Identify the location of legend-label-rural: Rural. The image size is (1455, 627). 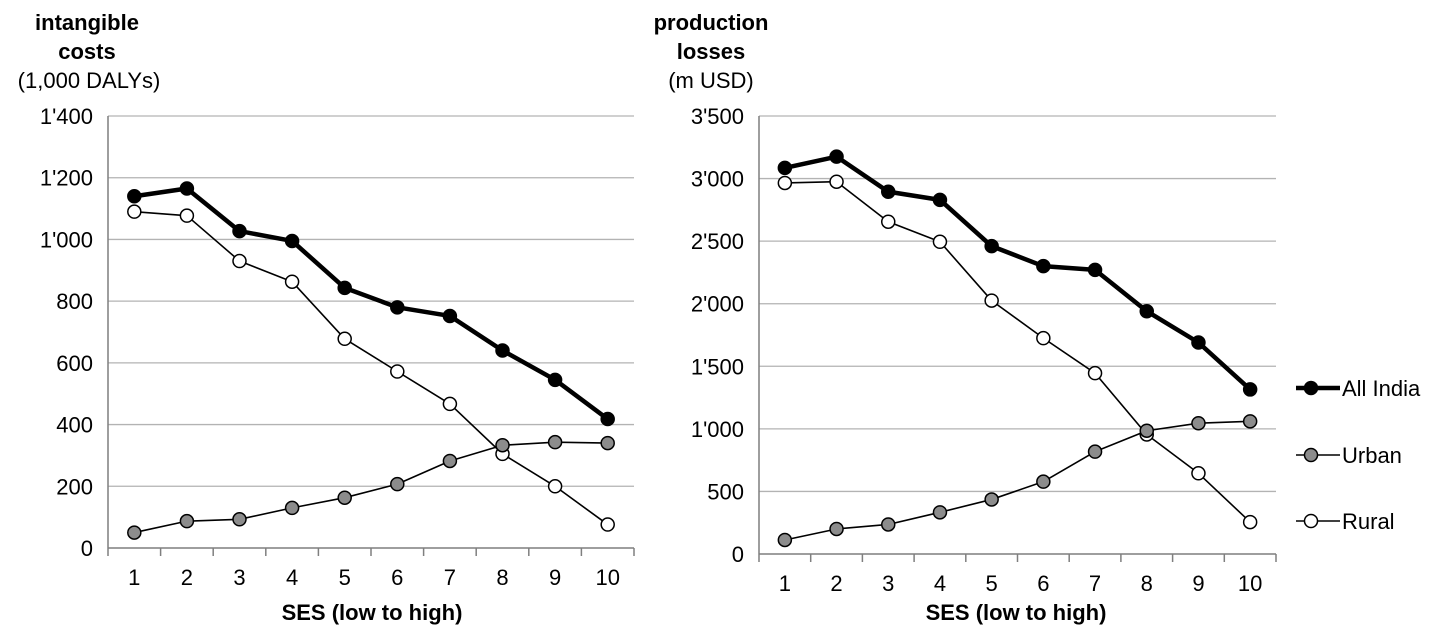
(1368, 521).